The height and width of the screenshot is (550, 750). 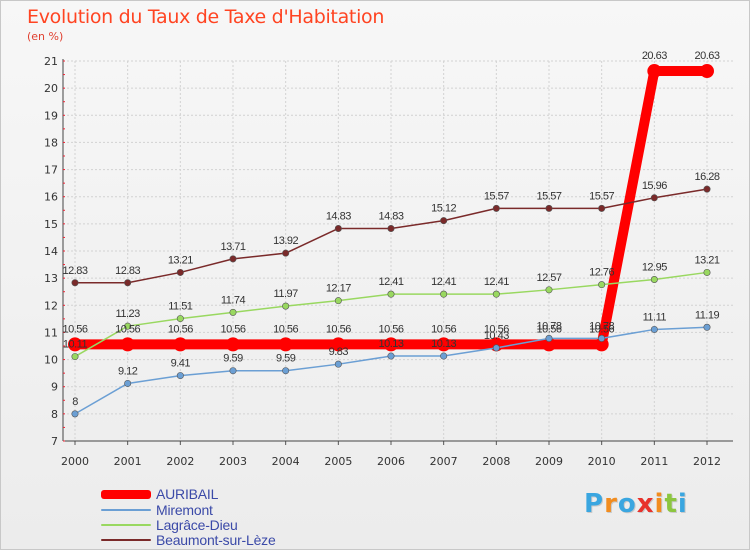 I want to click on legend-label-auribail: AURIBAIL, so click(x=187, y=494).